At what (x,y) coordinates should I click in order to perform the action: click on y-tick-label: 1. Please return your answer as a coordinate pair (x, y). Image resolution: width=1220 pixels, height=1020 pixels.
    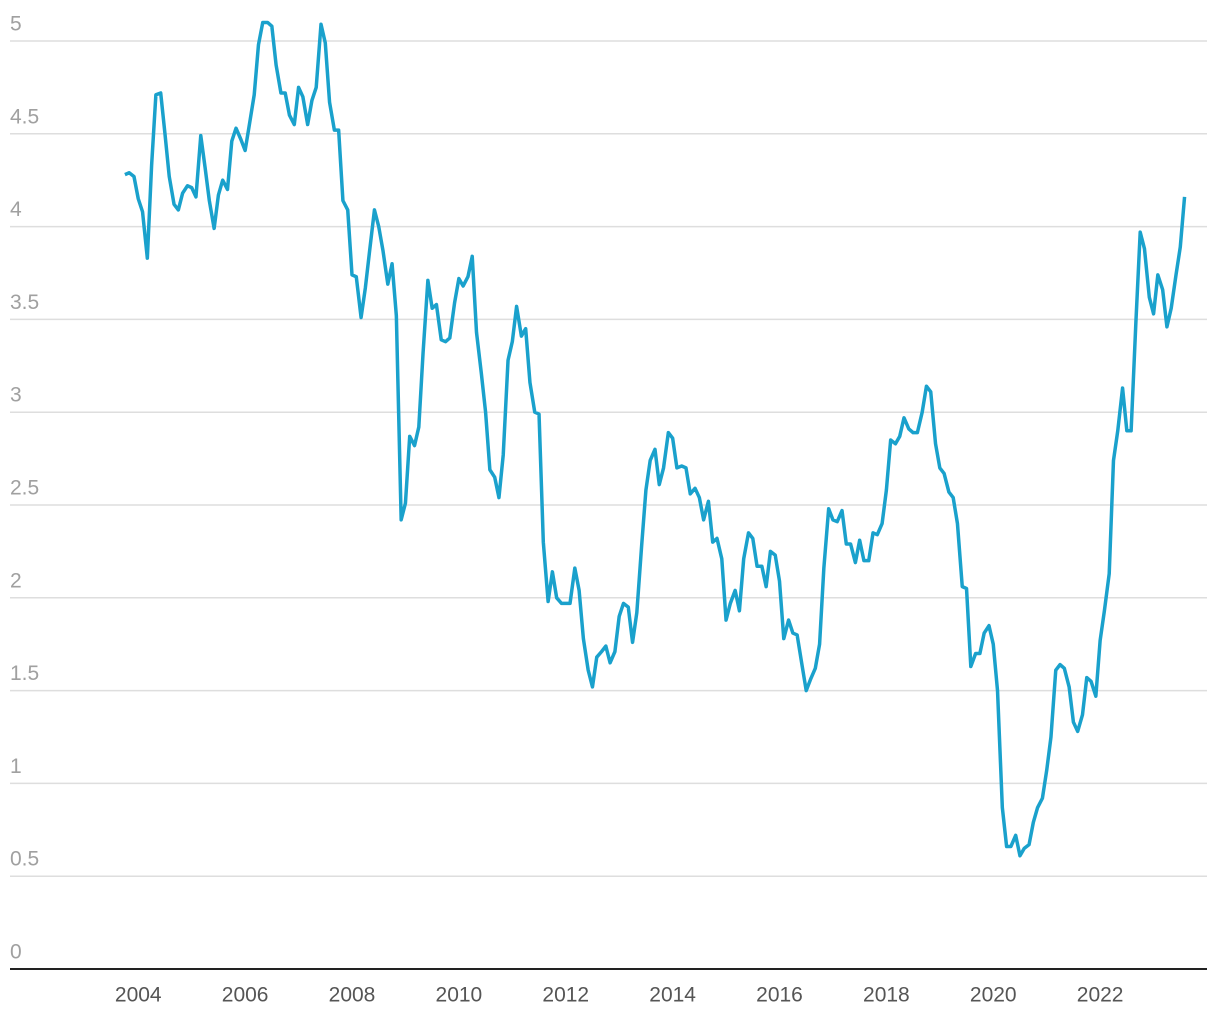
    Looking at the image, I should click on (16, 766).